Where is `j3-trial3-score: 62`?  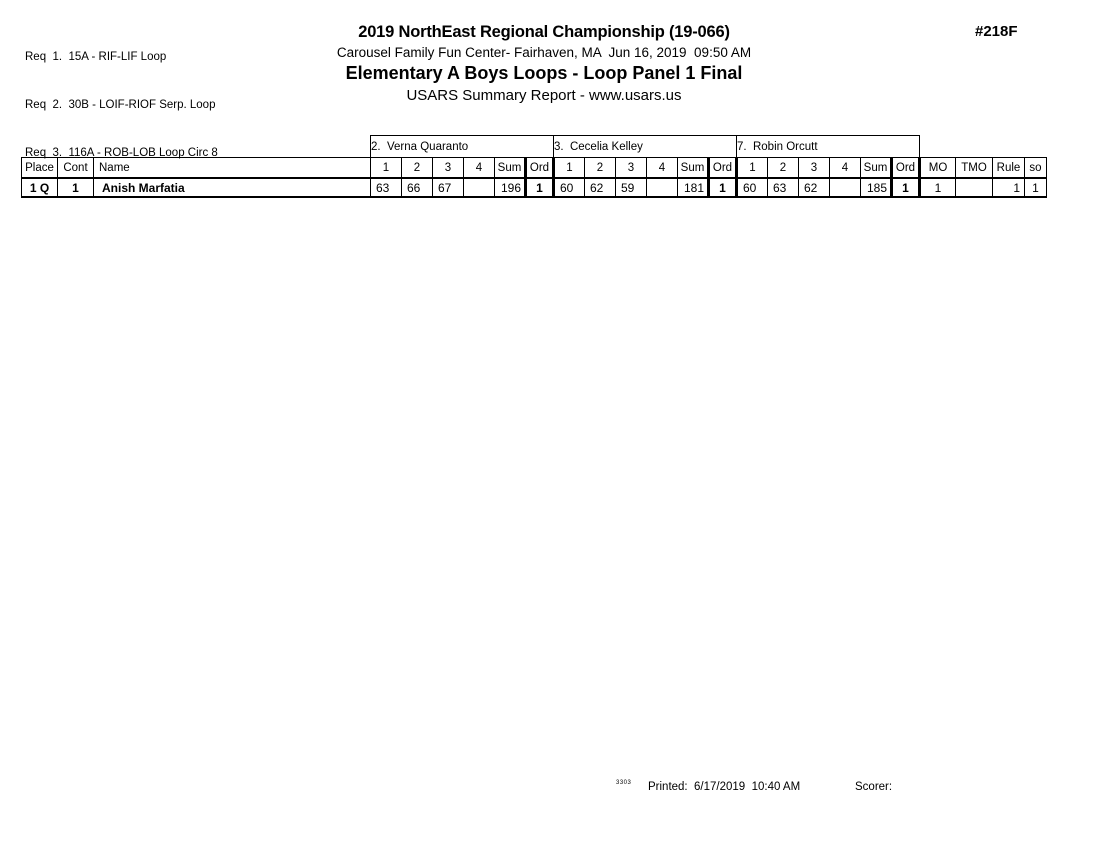 j3-trial3-score: 62 is located at coordinates (814, 187).